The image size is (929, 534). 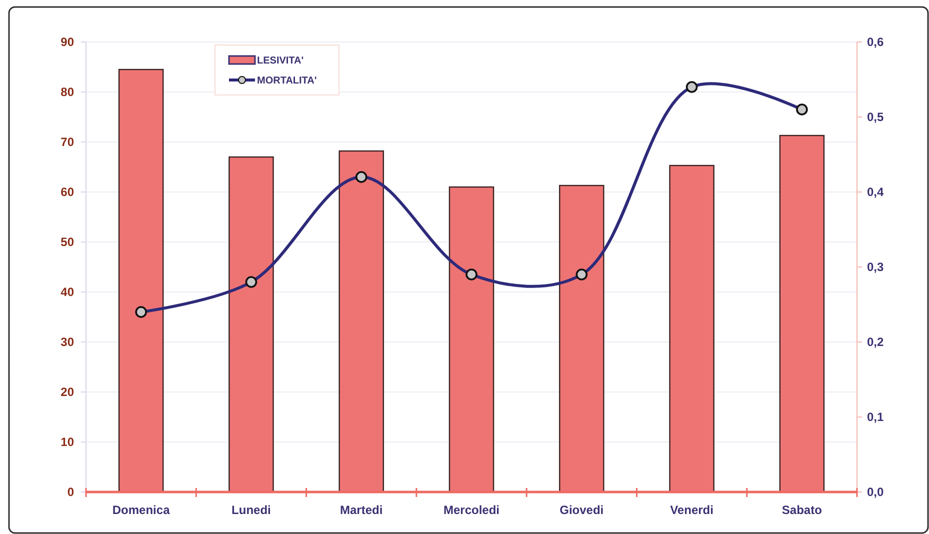 I want to click on y-tick-label: 0, so click(x=70, y=492).